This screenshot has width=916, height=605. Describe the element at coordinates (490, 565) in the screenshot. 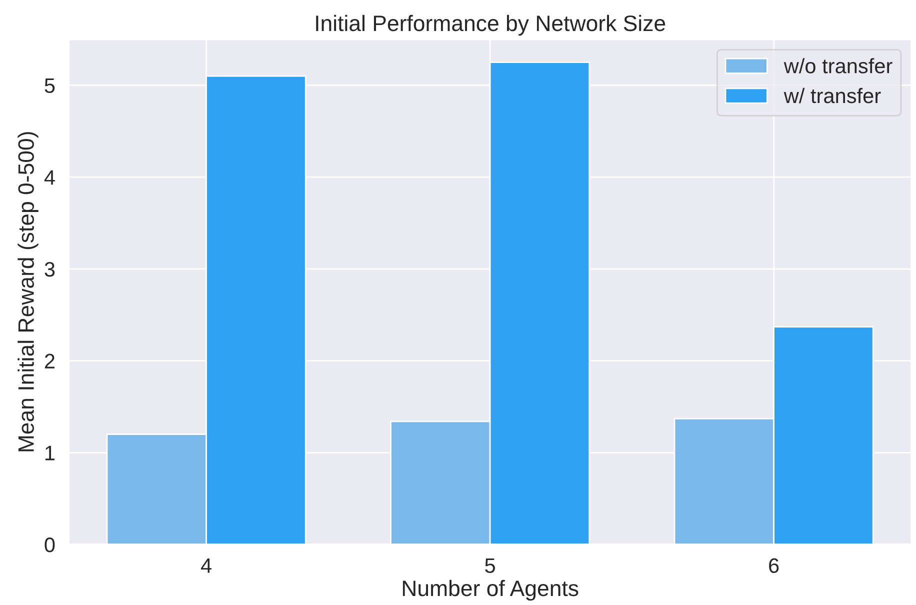

I see `x-tick-label: 5` at that location.